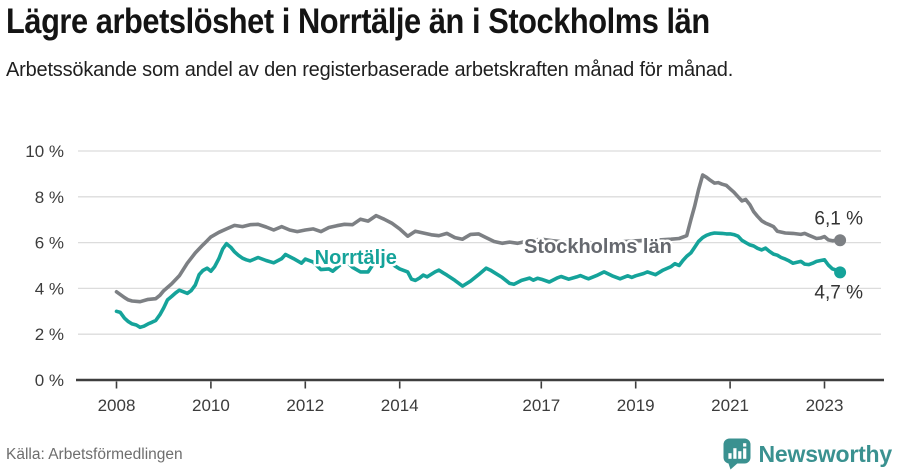 This screenshot has height=474, width=900. What do you see at coordinates (636, 405) in the screenshot?
I see `x-tick-label: 2019` at bounding box center [636, 405].